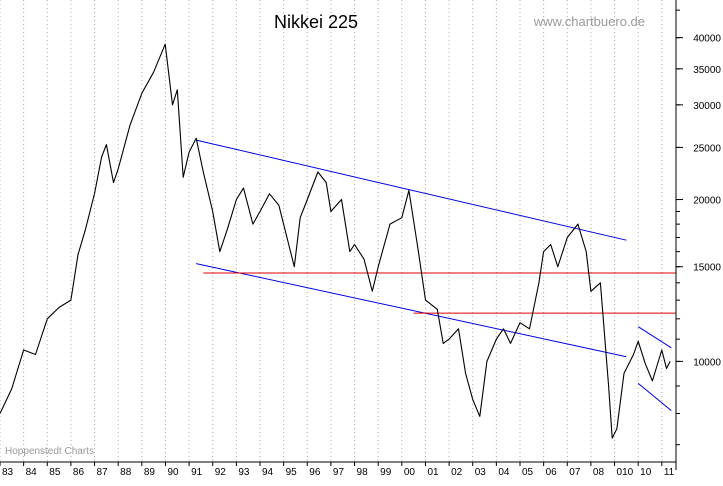  Describe the element at coordinates (221, 472) in the screenshot. I see `x-tick-label: 92` at that location.